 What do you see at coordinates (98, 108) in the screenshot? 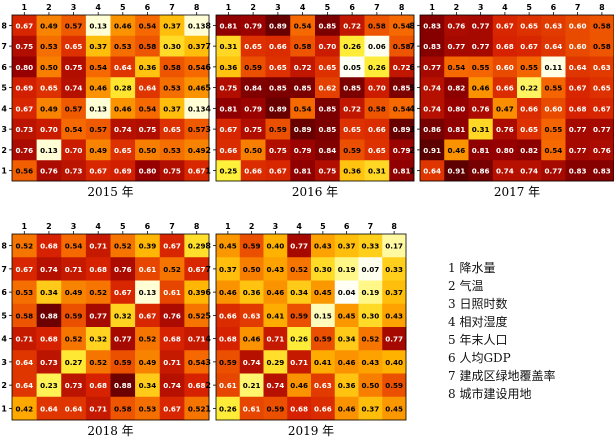
I see `cell-value-label: 0.13` at bounding box center [98, 108].